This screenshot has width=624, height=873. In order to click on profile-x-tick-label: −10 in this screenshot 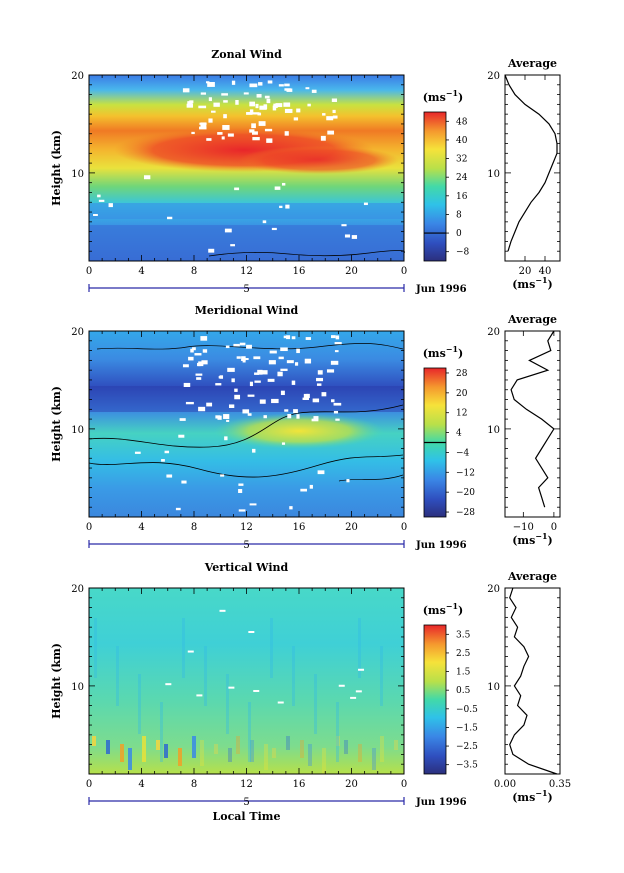, I will do `click(523, 527)`.